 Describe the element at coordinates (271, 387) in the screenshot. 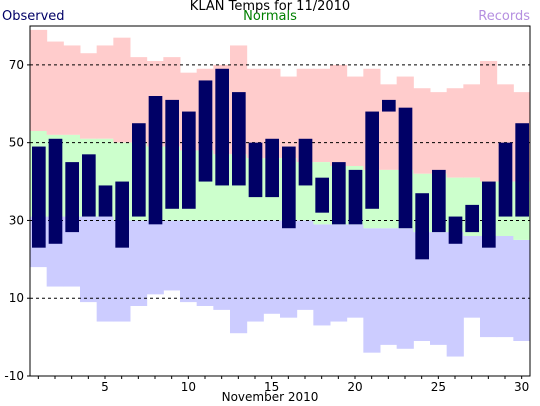

I see `x-tick-label: 15` at that location.